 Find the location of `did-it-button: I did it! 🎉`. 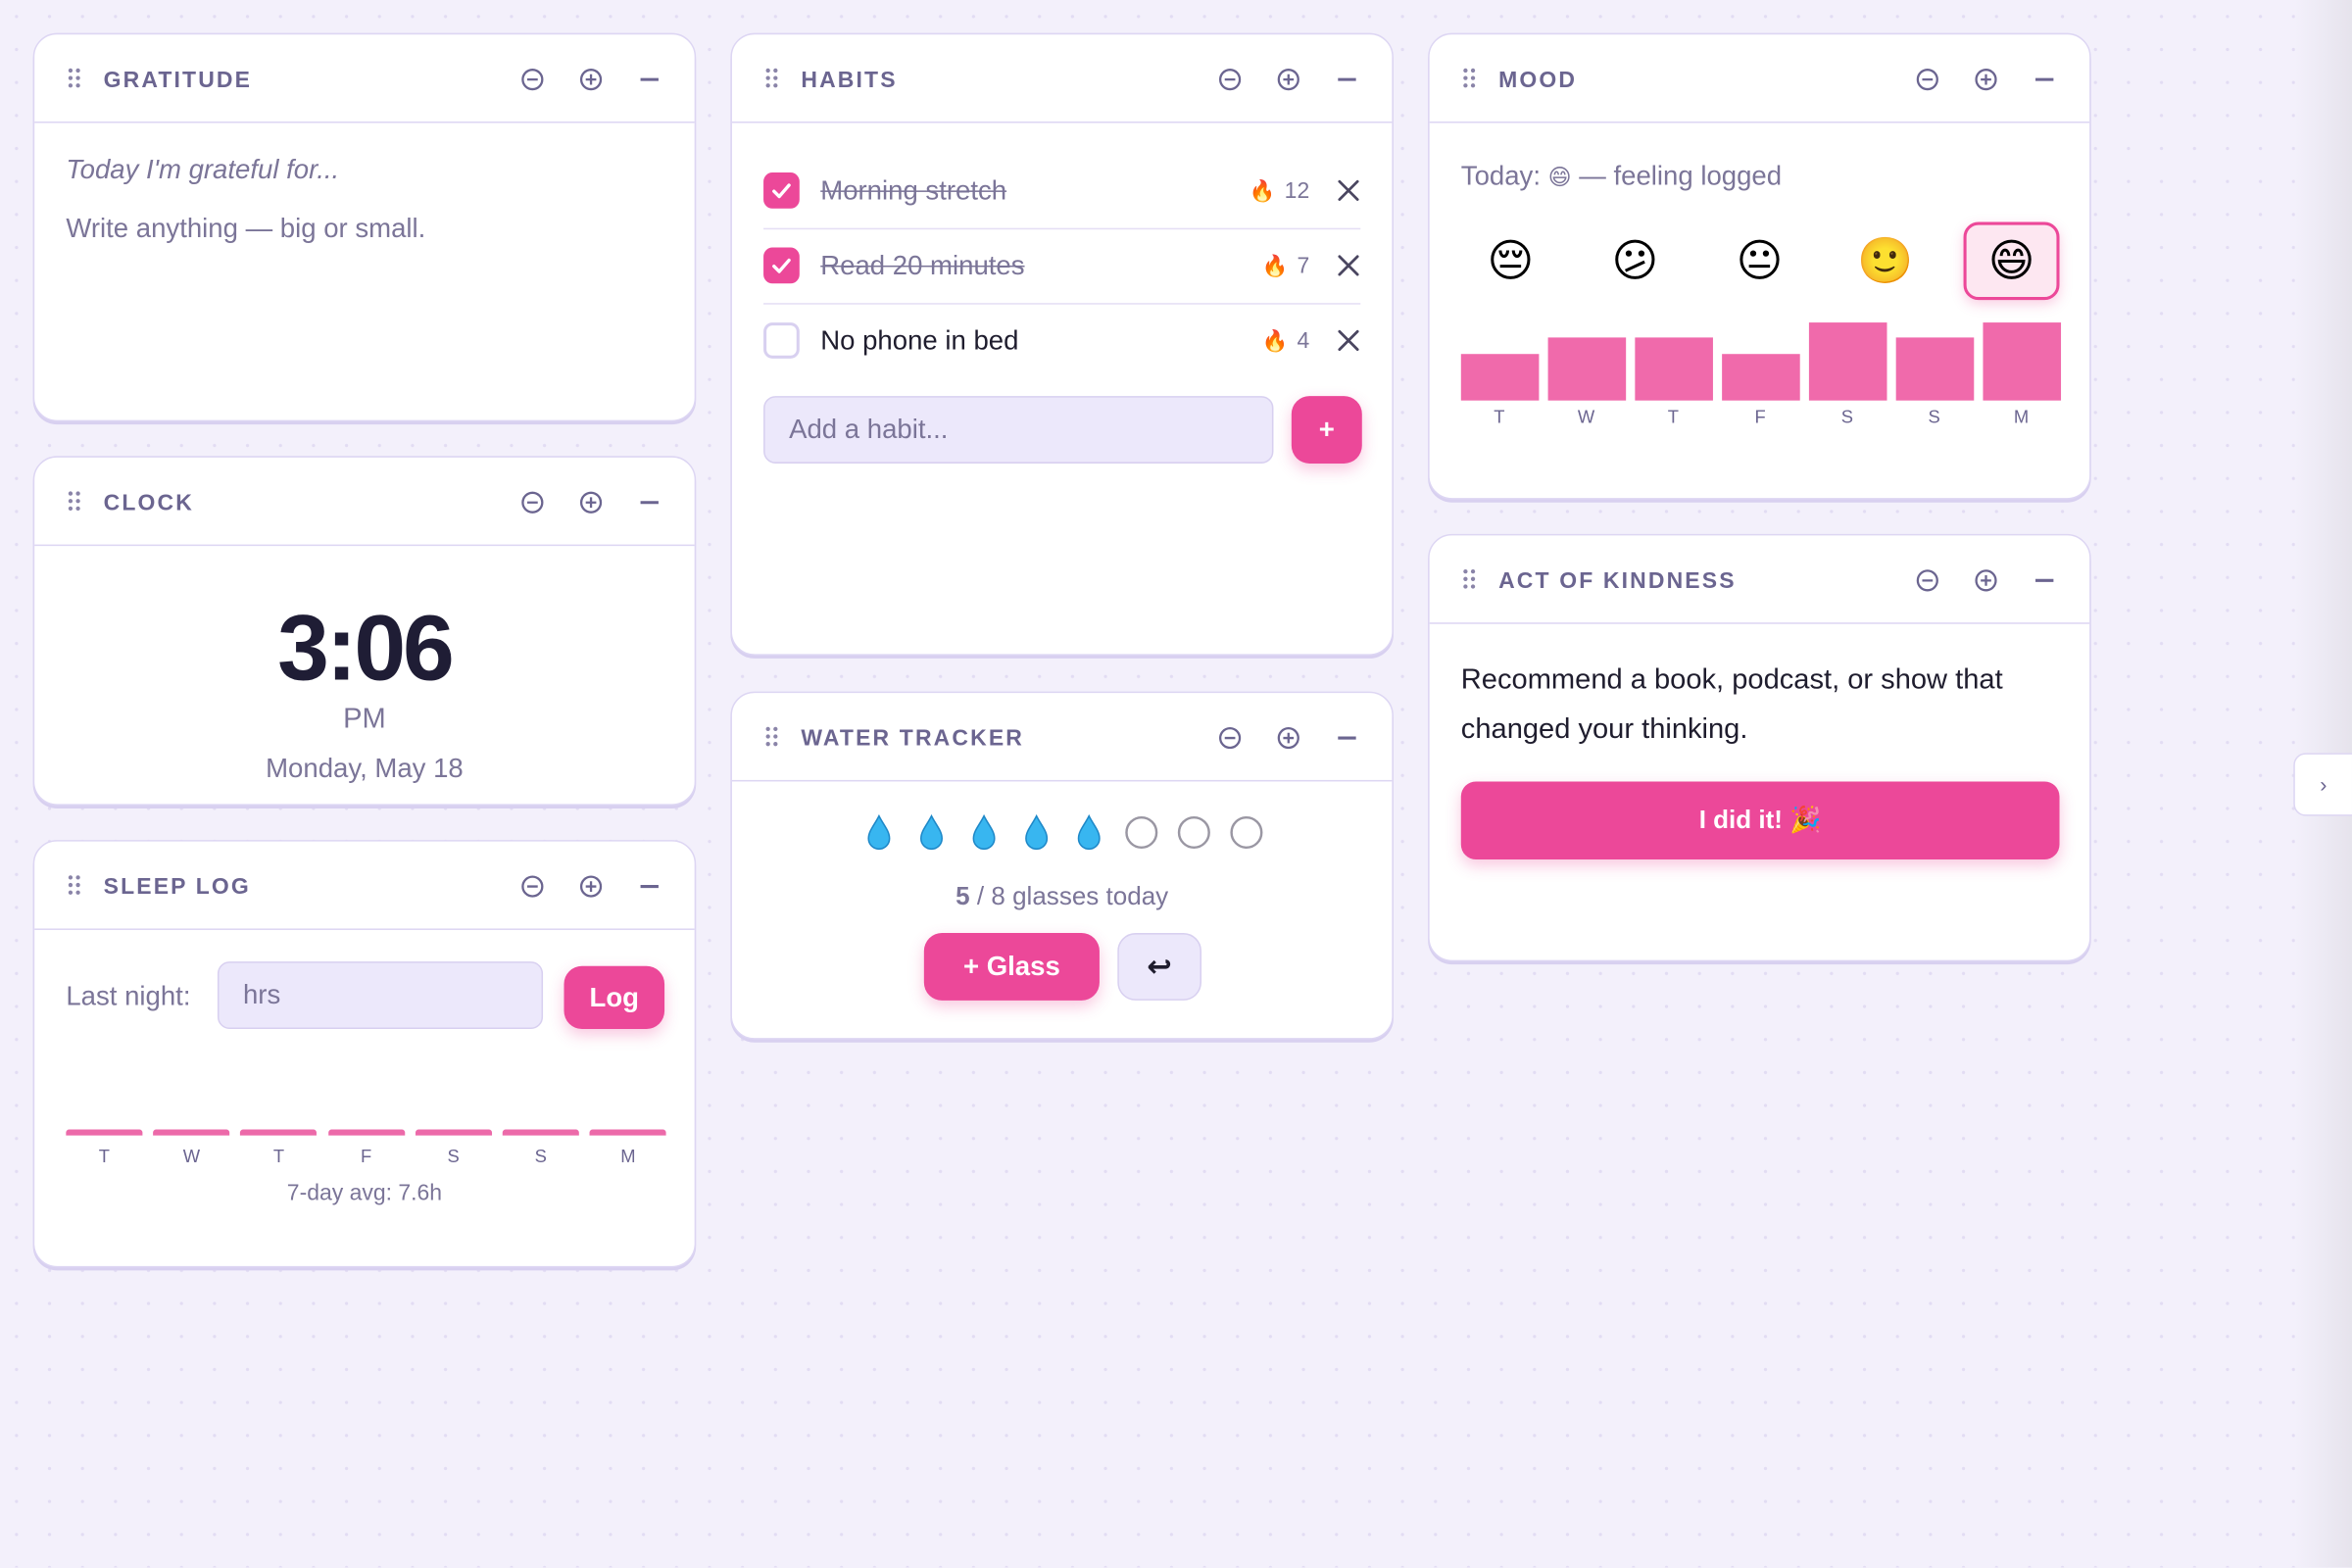

did-it-button: I did it! 🎉 is located at coordinates (1760, 820).